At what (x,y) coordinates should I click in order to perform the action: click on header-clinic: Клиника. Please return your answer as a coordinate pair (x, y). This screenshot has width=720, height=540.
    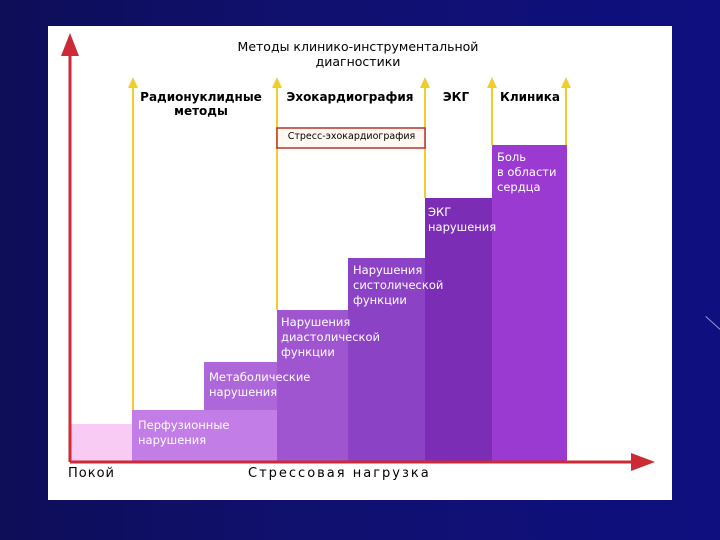
    Looking at the image, I should click on (530, 97).